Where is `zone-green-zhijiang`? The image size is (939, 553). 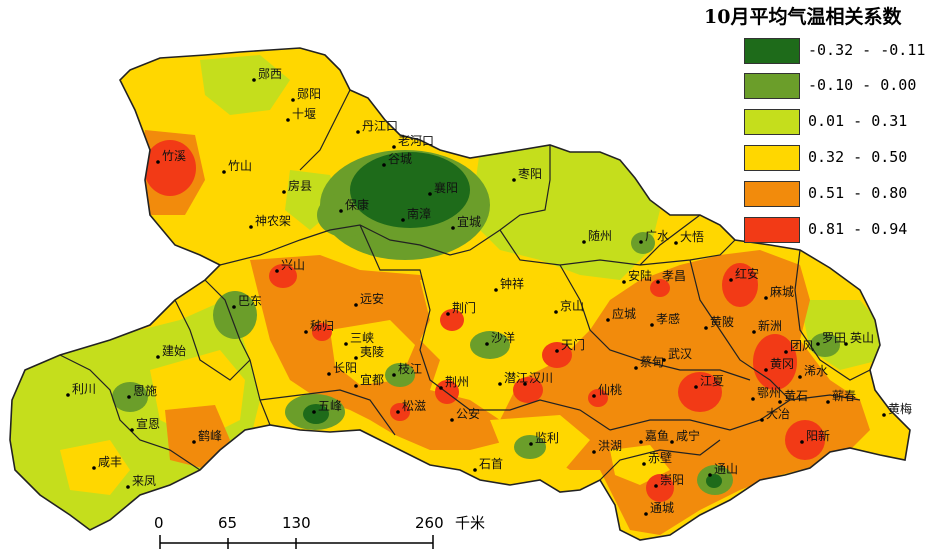 zone-green-zhijiang is located at coordinates (400, 375).